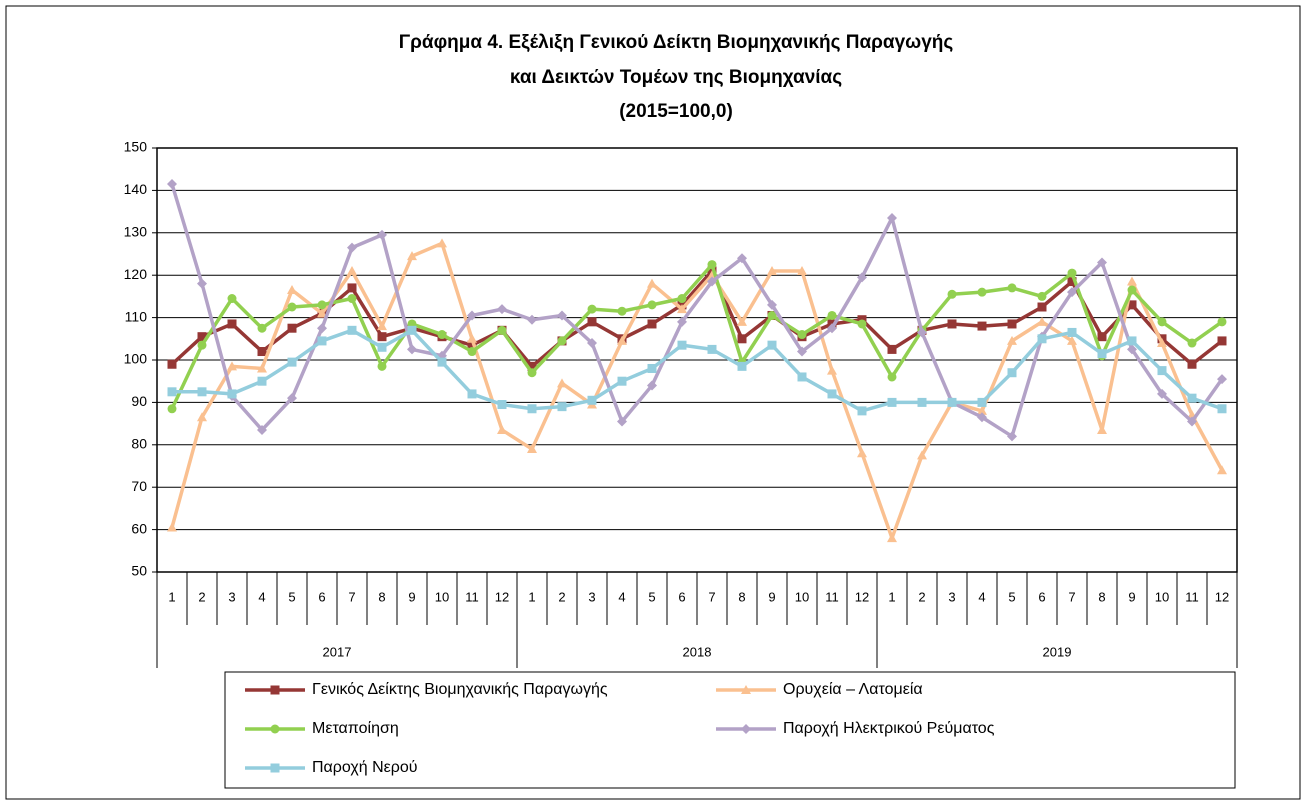  What do you see at coordinates (697, 651) in the screenshot?
I see `group-label: 2018` at bounding box center [697, 651].